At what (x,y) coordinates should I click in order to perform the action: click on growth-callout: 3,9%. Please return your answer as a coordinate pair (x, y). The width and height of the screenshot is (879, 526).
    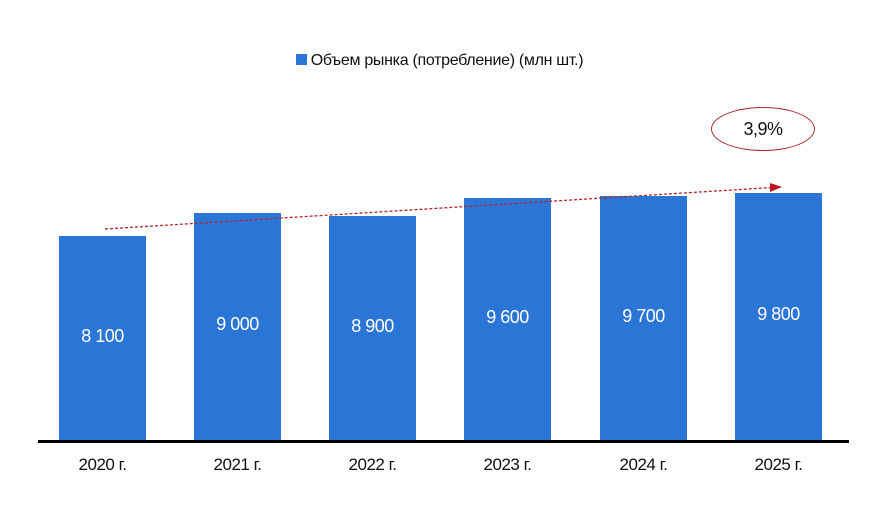
    Looking at the image, I should click on (763, 129).